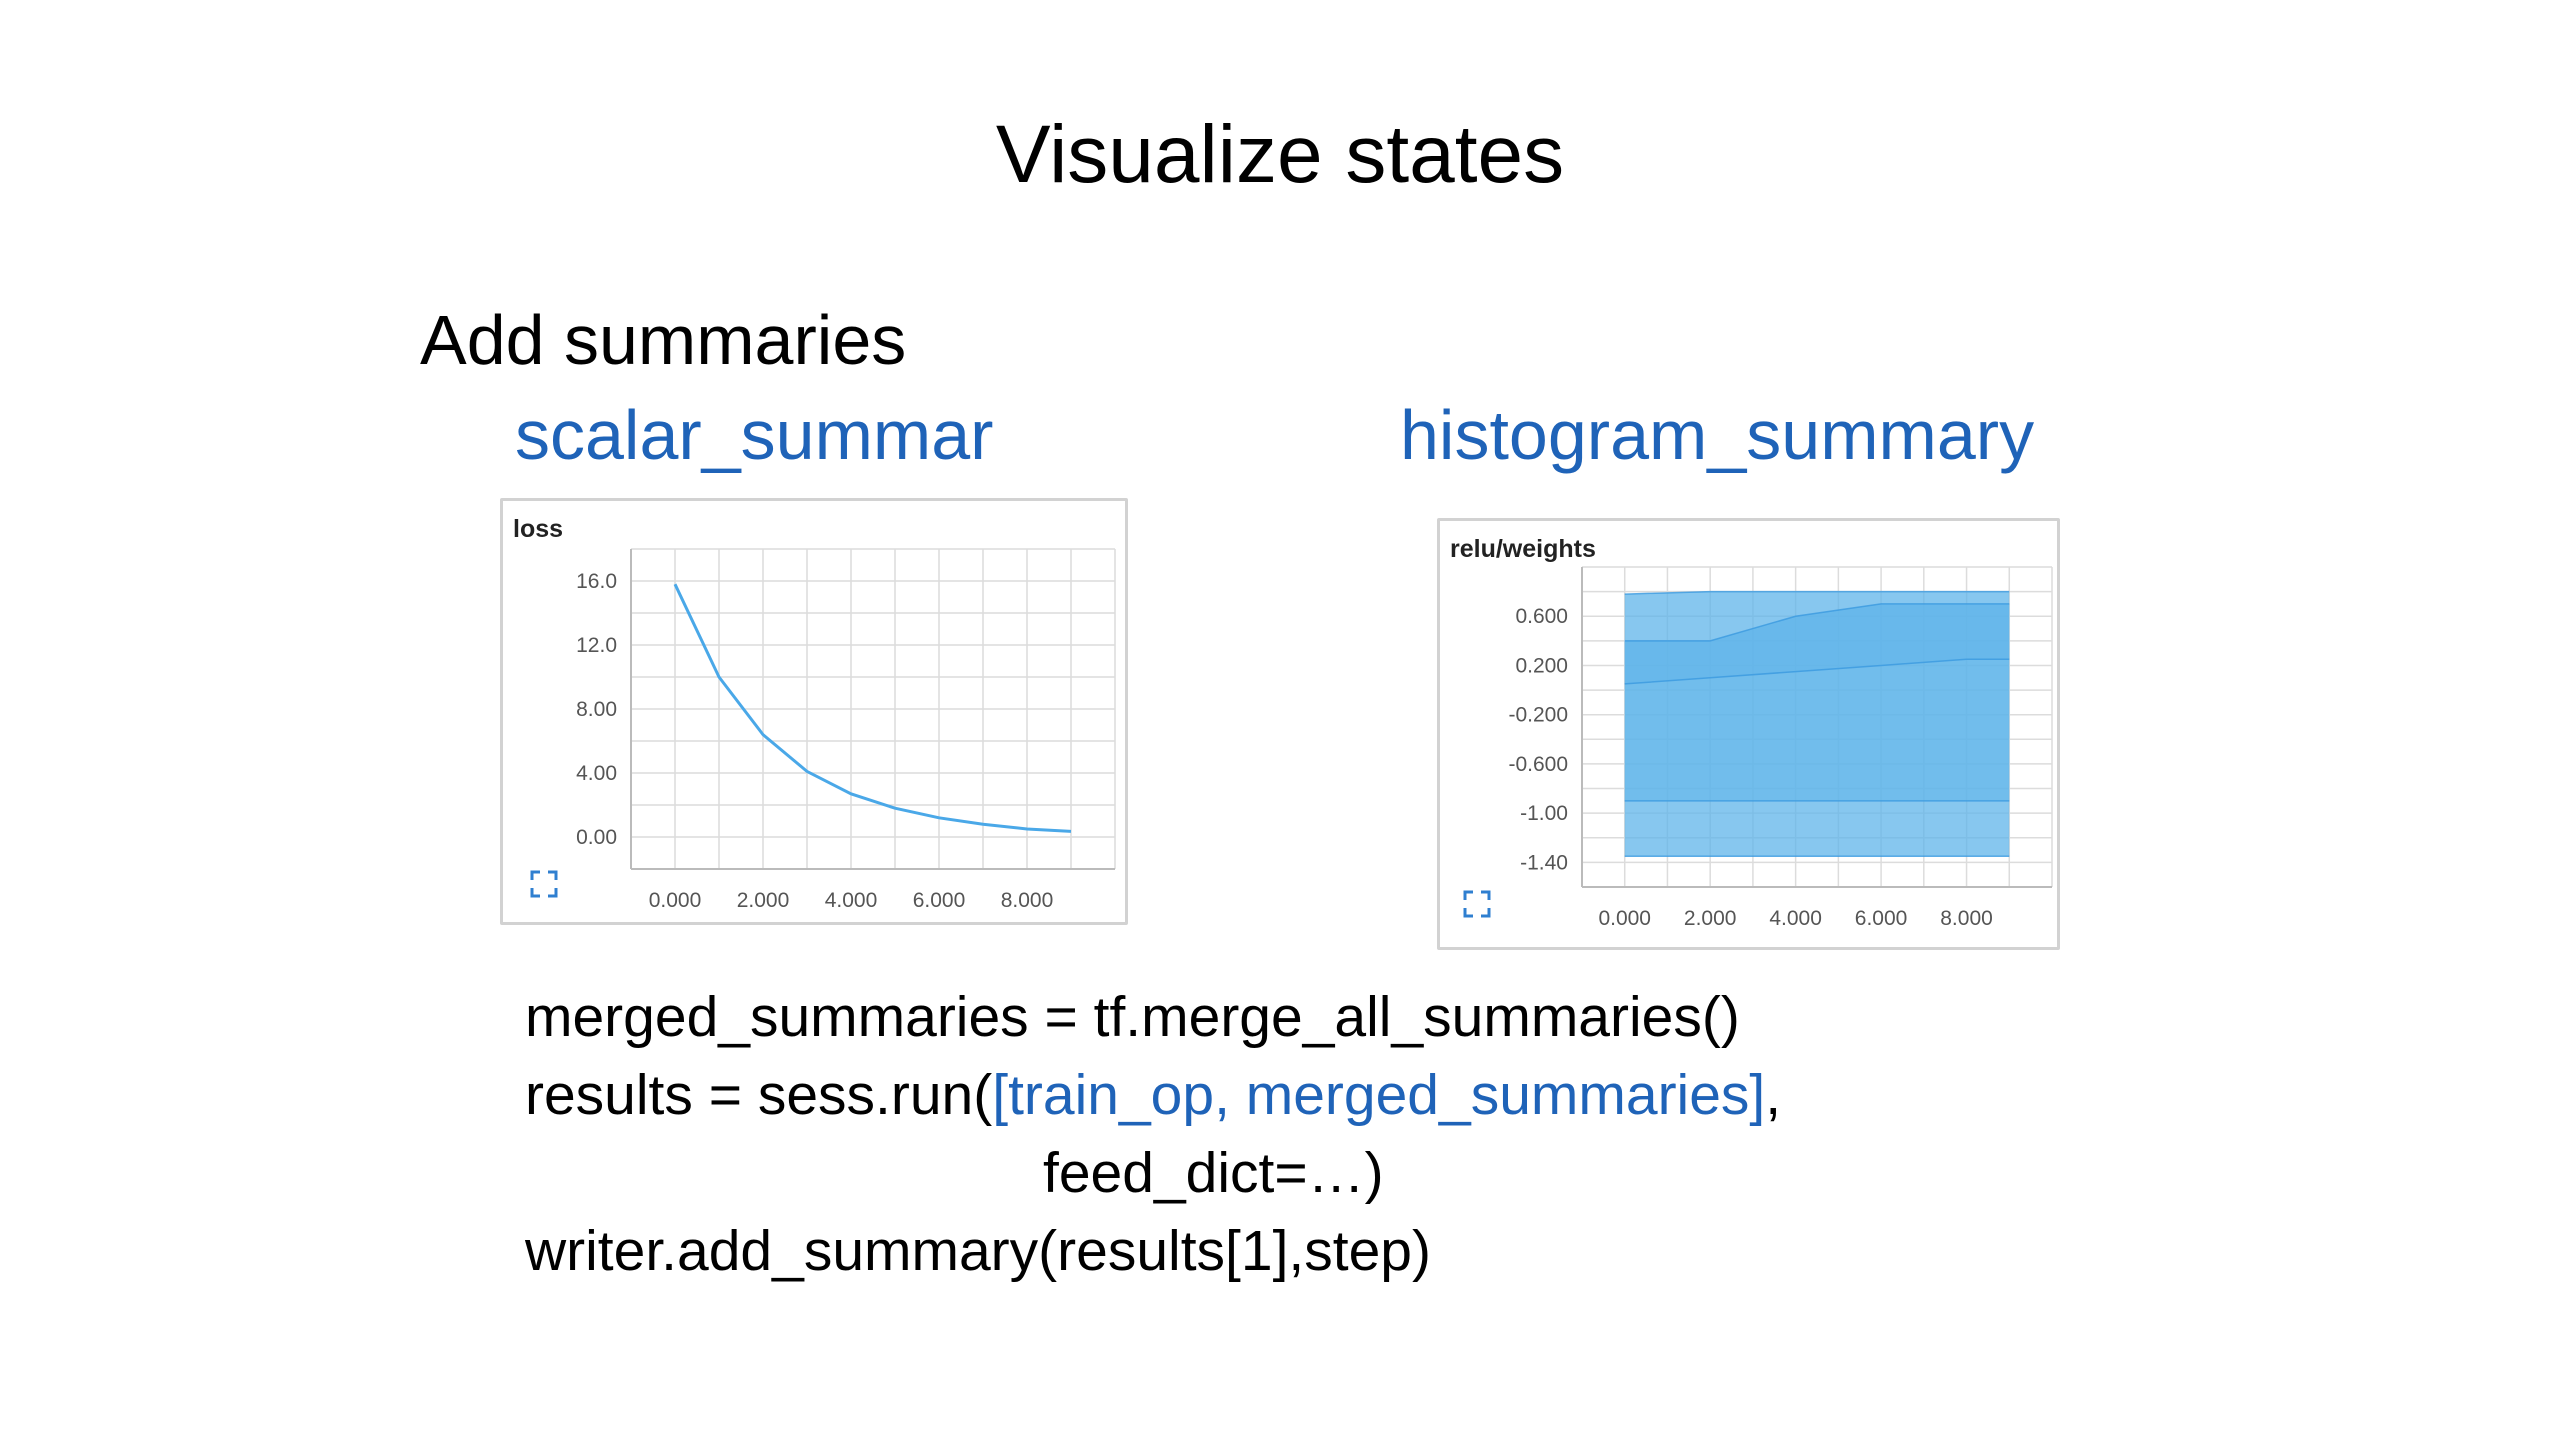 The image size is (2560, 1439). I want to click on y-tick-label: 8.00, so click(596, 709).